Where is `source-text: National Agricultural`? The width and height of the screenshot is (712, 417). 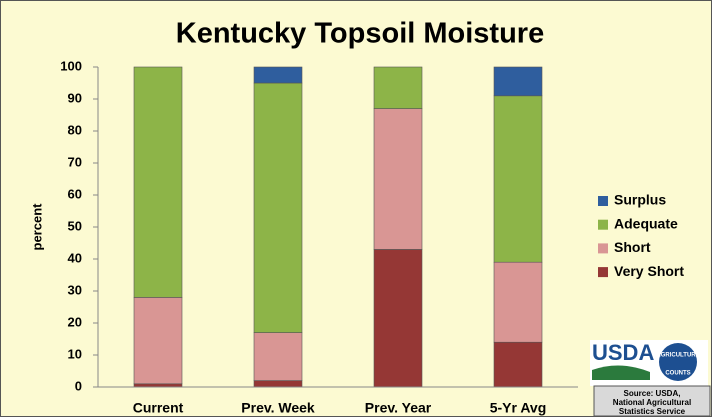
source-text: National Agricultural is located at coordinates (652, 402).